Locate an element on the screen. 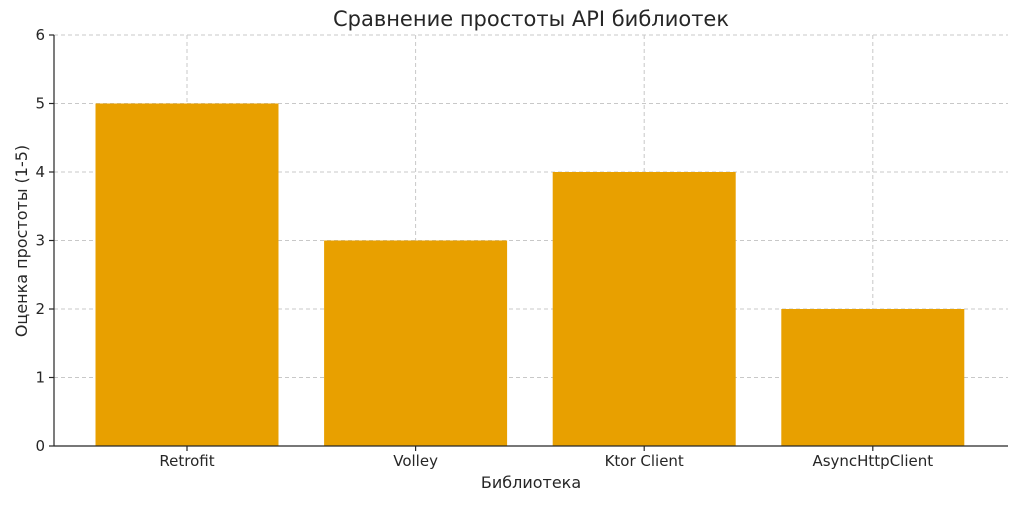  y-axis-title: Оценка простоты (1-5) is located at coordinates (21, 241).